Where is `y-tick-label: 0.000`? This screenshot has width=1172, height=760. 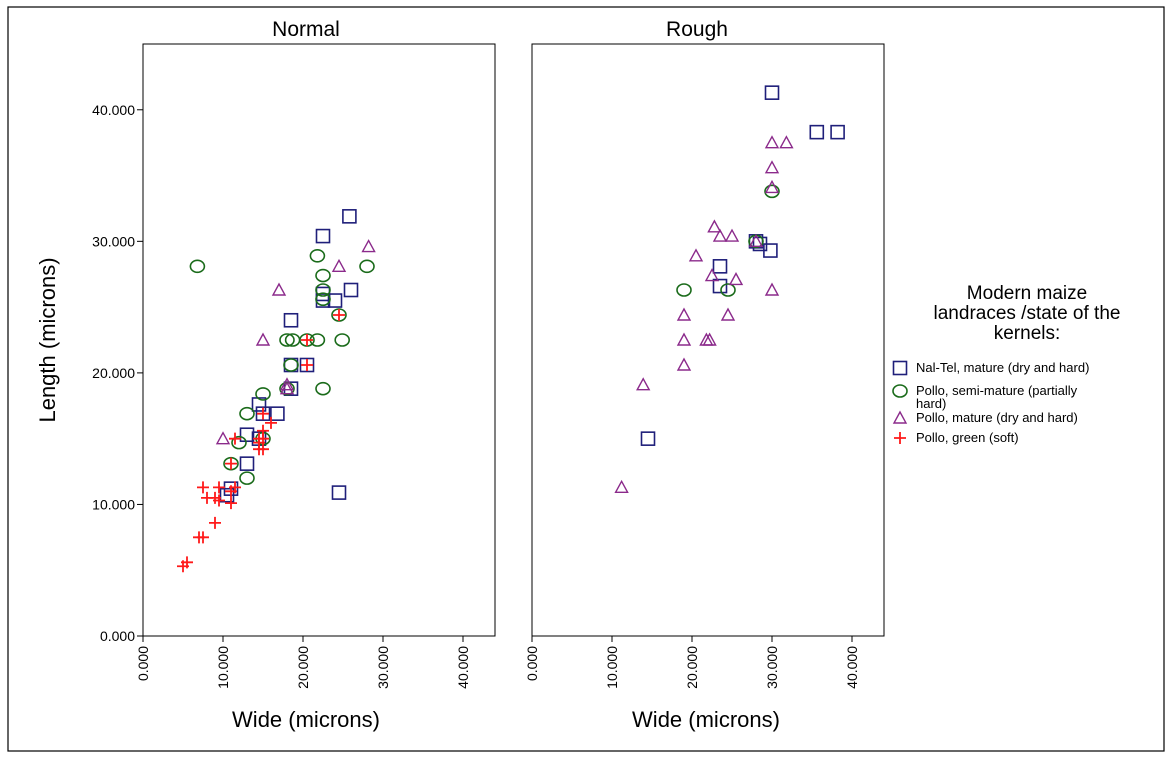
y-tick-label: 0.000 is located at coordinates (117, 636).